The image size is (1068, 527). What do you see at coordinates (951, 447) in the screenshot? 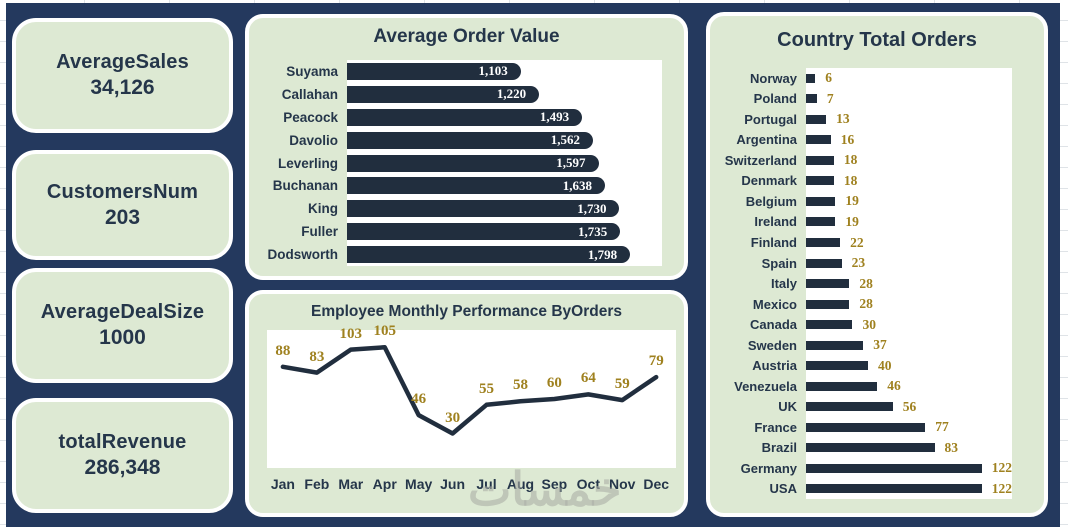
I see `value-label: 83` at bounding box center [951, 447].